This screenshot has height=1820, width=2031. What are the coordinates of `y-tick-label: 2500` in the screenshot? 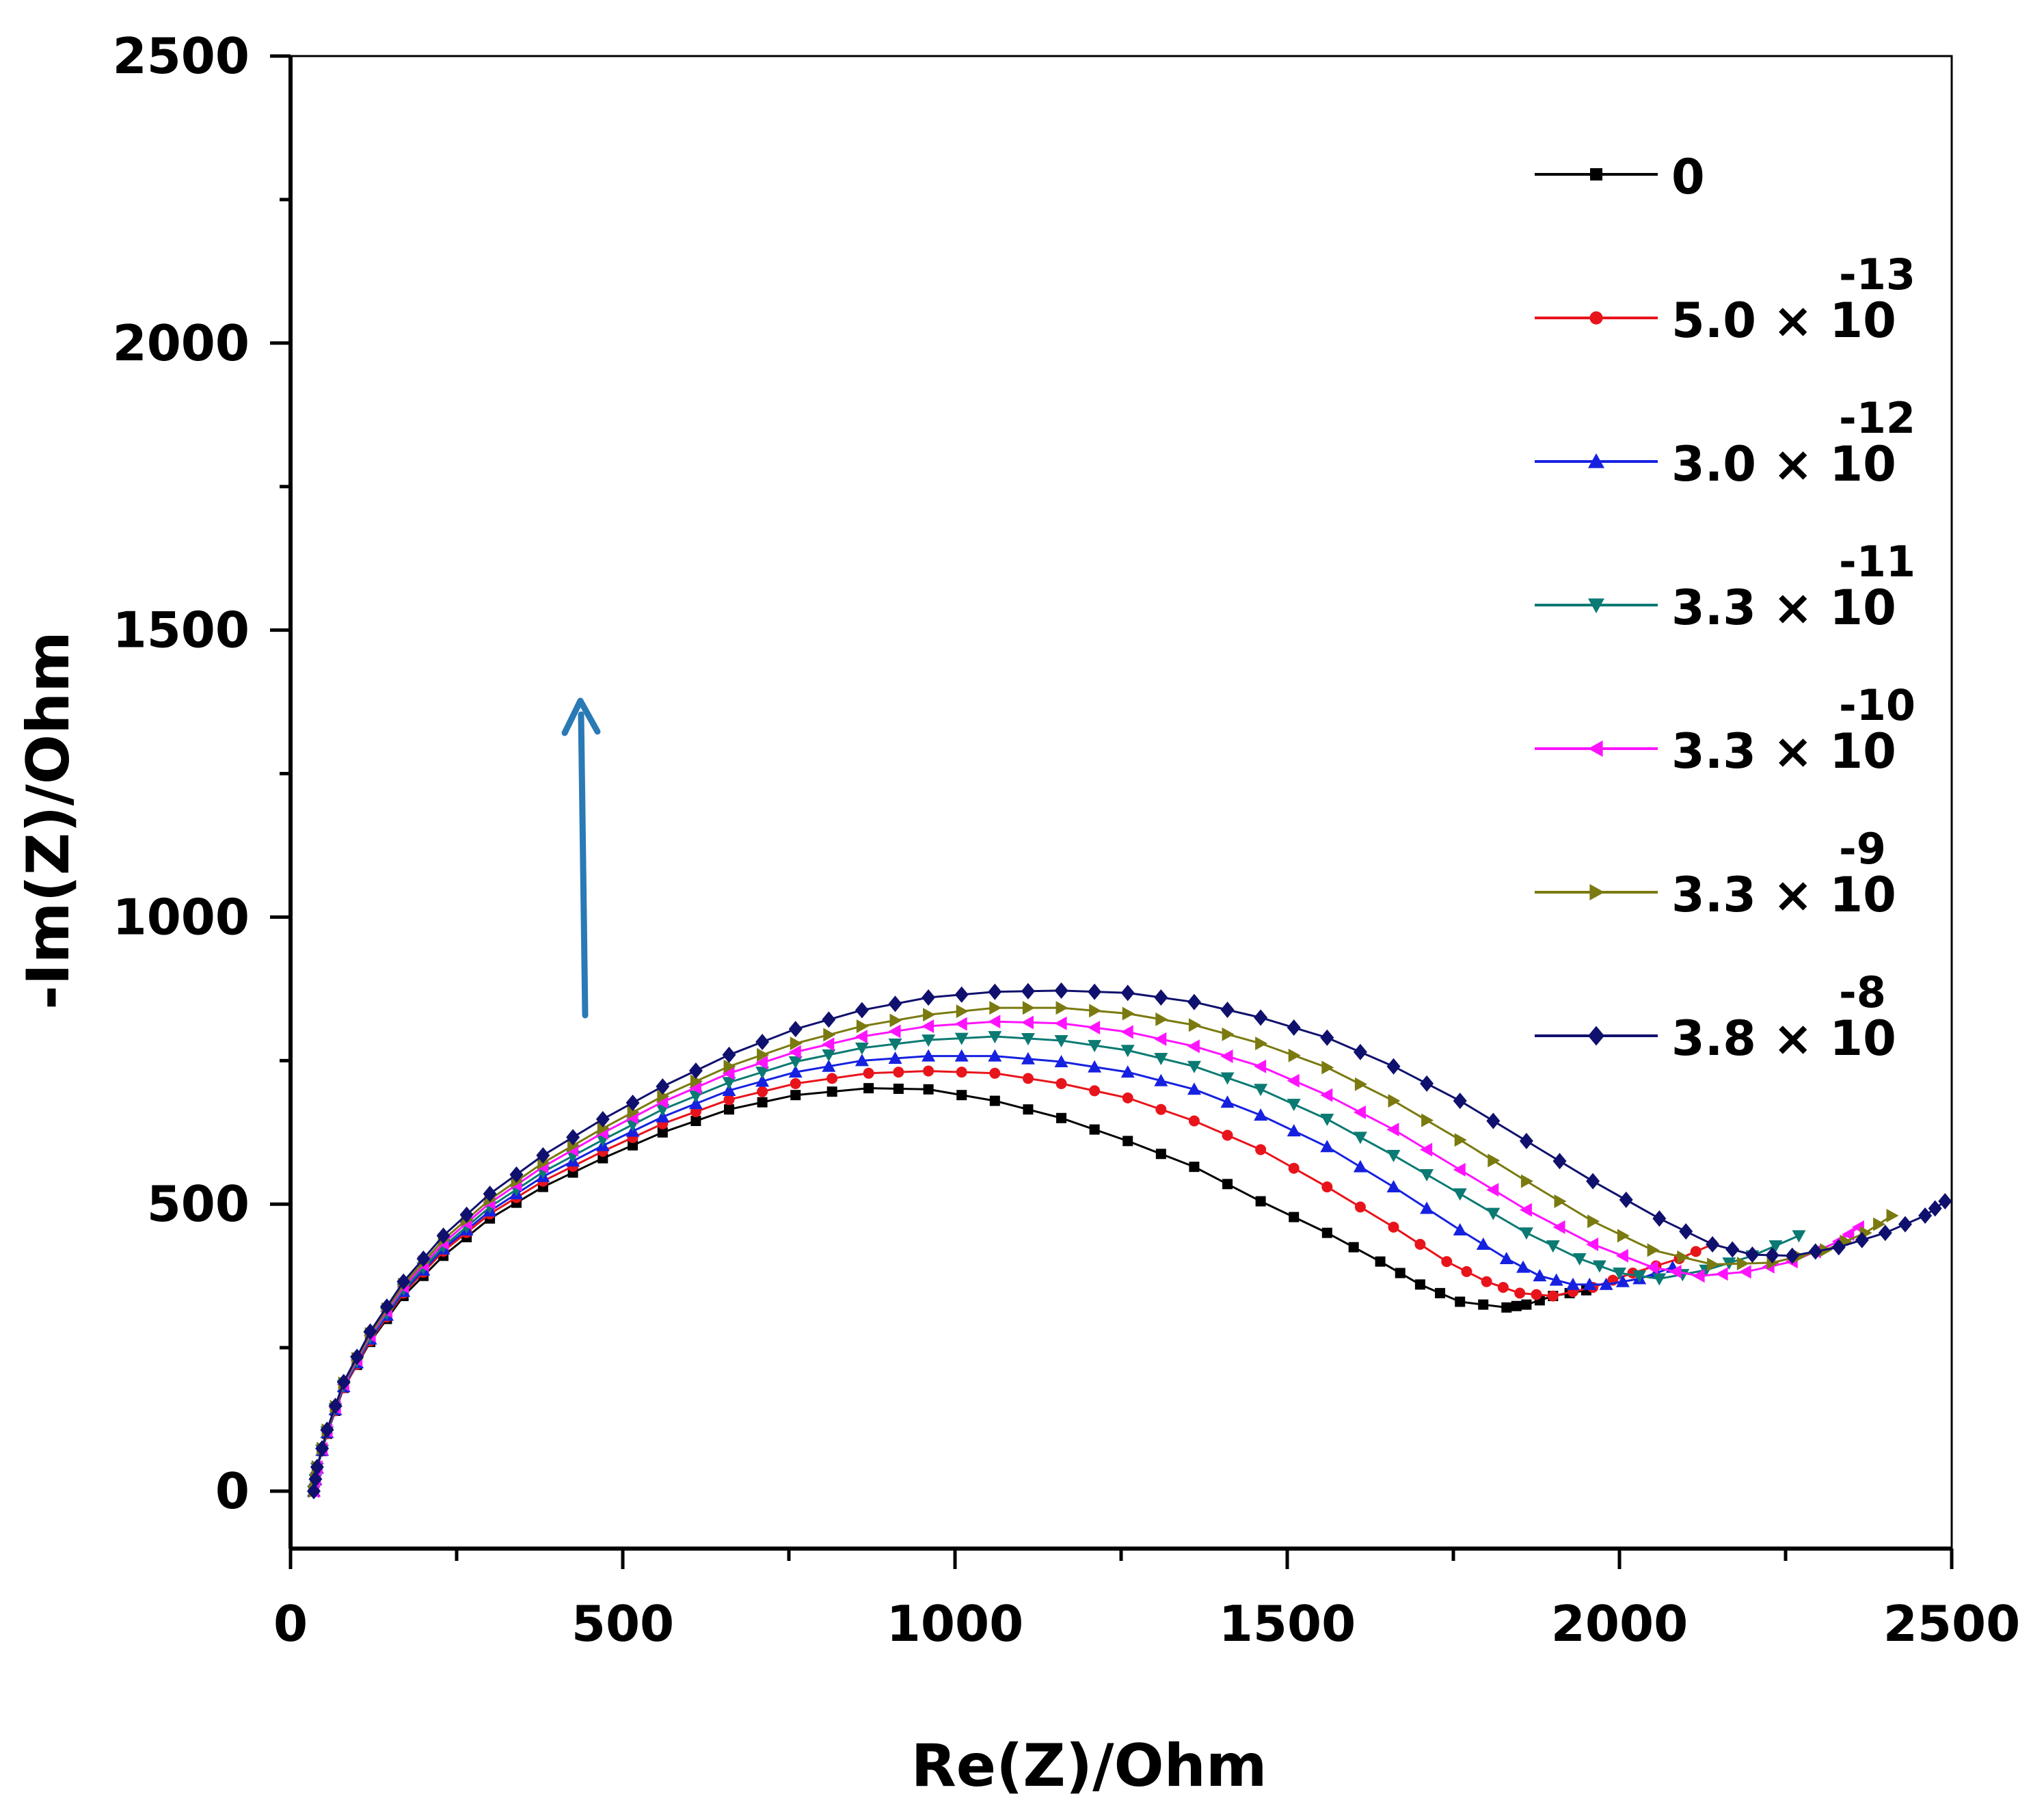 It's located at (181, 56).